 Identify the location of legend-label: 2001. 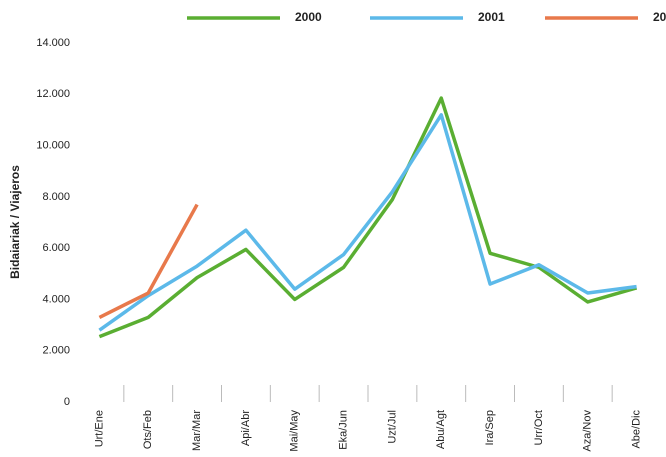
(491, 17).